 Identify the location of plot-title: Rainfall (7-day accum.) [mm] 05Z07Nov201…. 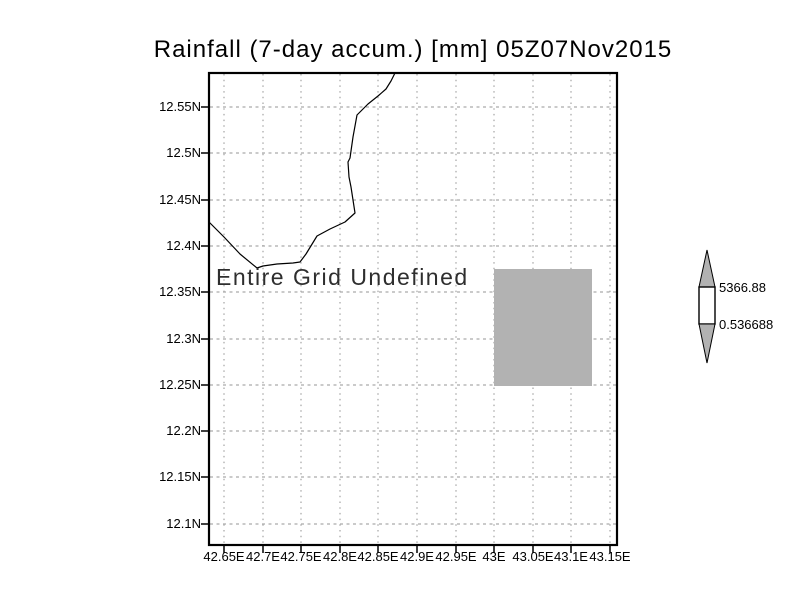
(413, 49).